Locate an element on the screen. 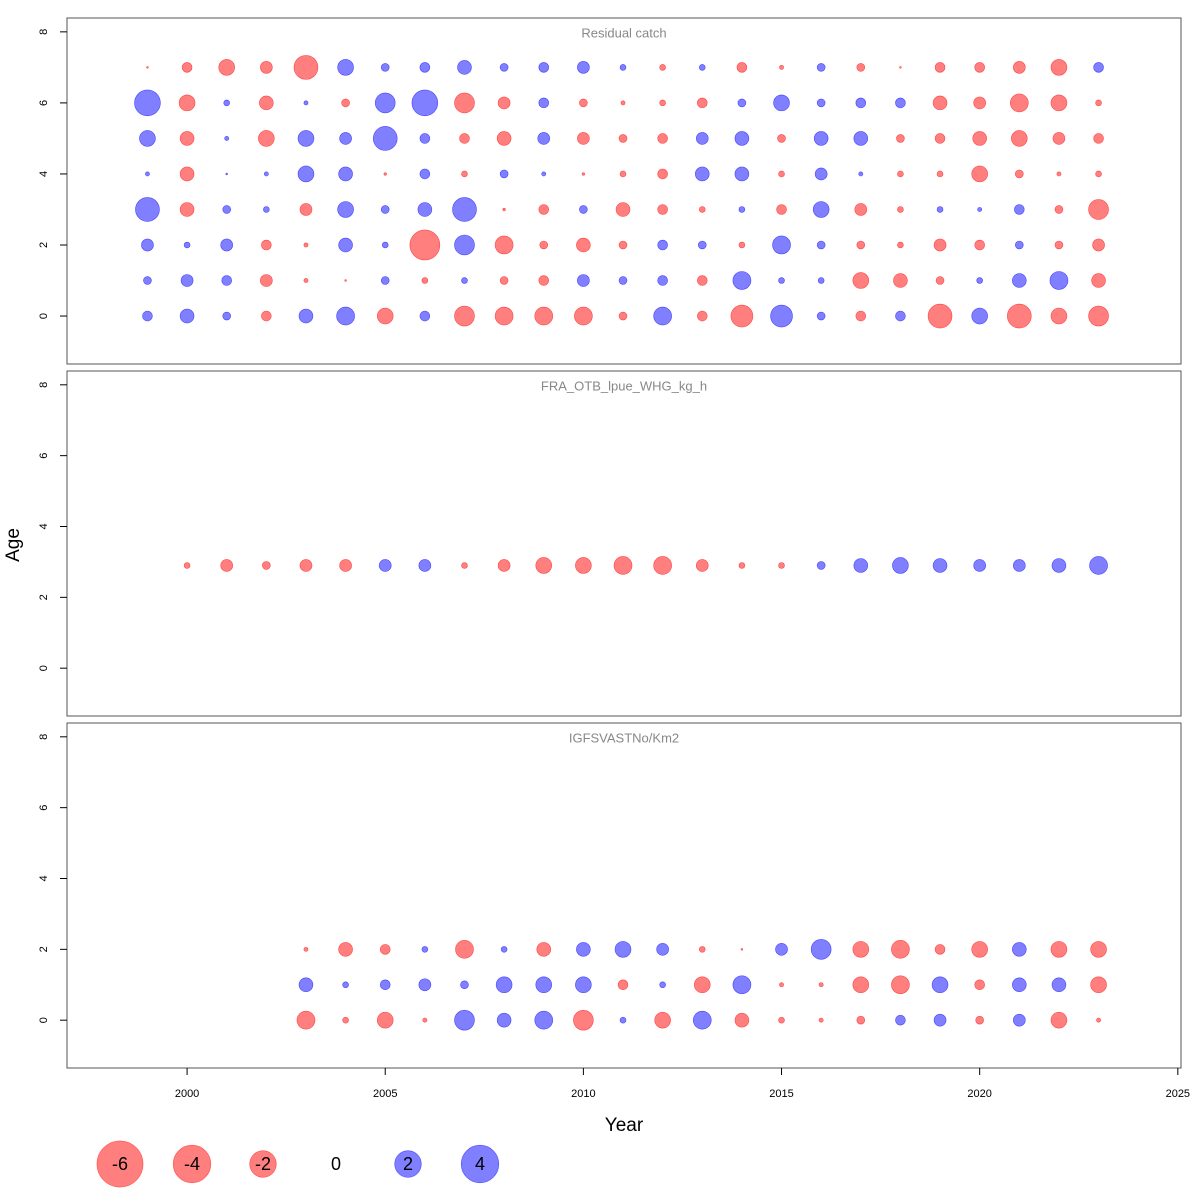  legend-label: 2 is located at coordinates (408, 1164).